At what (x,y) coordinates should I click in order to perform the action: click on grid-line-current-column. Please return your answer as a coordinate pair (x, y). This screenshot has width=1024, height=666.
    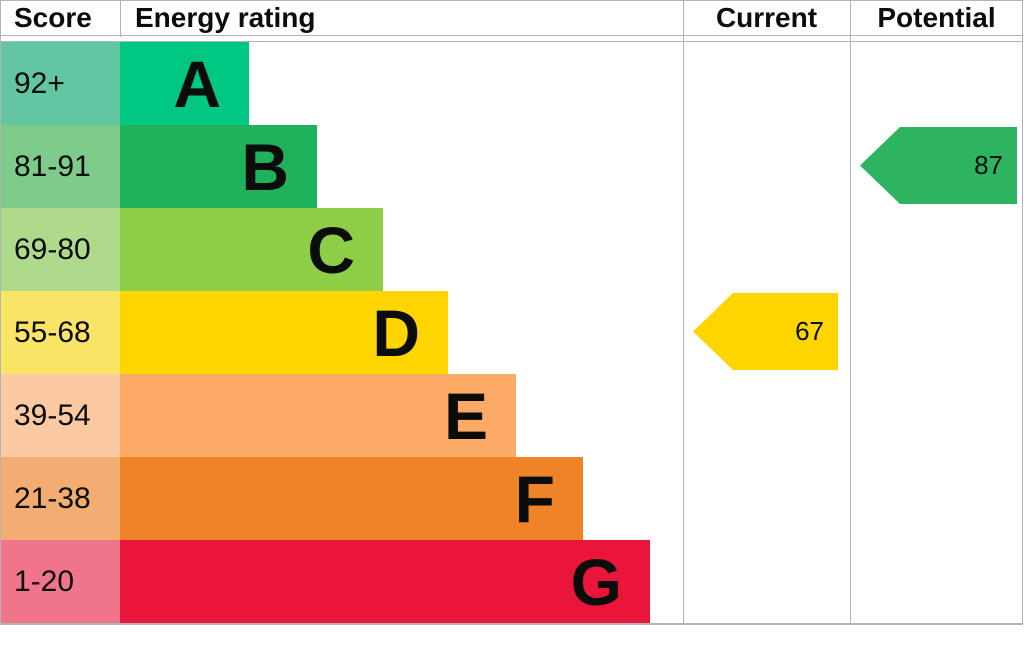
    Looking at the image, I should click on (683, 312).